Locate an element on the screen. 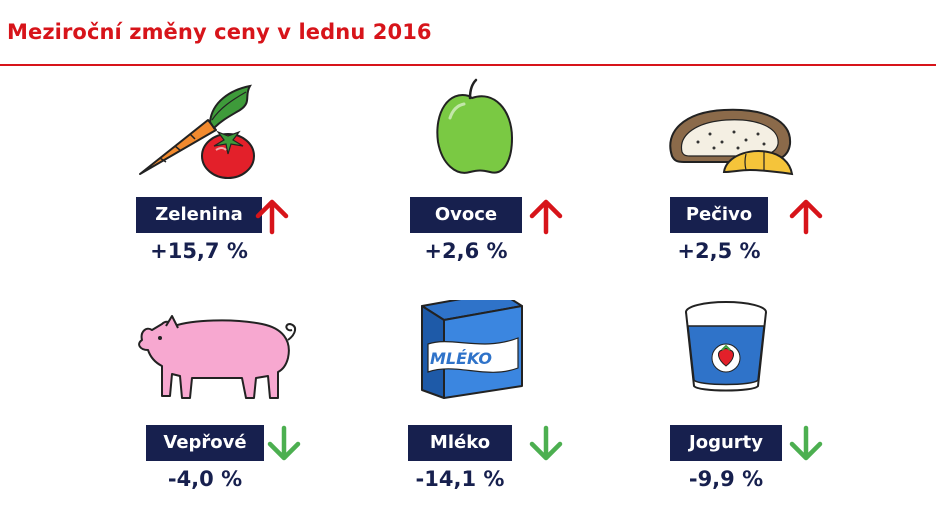 This screenshot has width=936, height=530. item-label: Ovoce is located at coordinates (466, 215).